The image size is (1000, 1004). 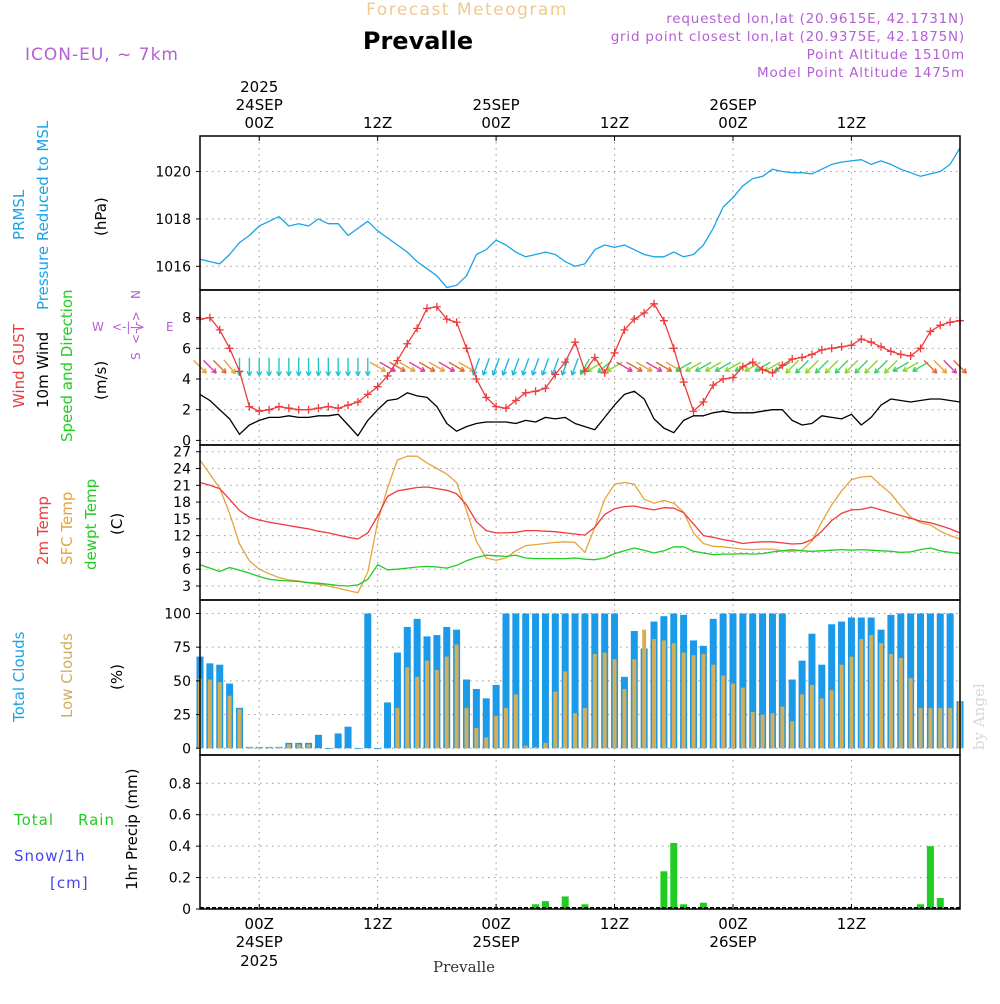 What do you see at coordinates (170, 327) in the screenshot?
I see `compass-e: E` at bounding box center [170, 327].